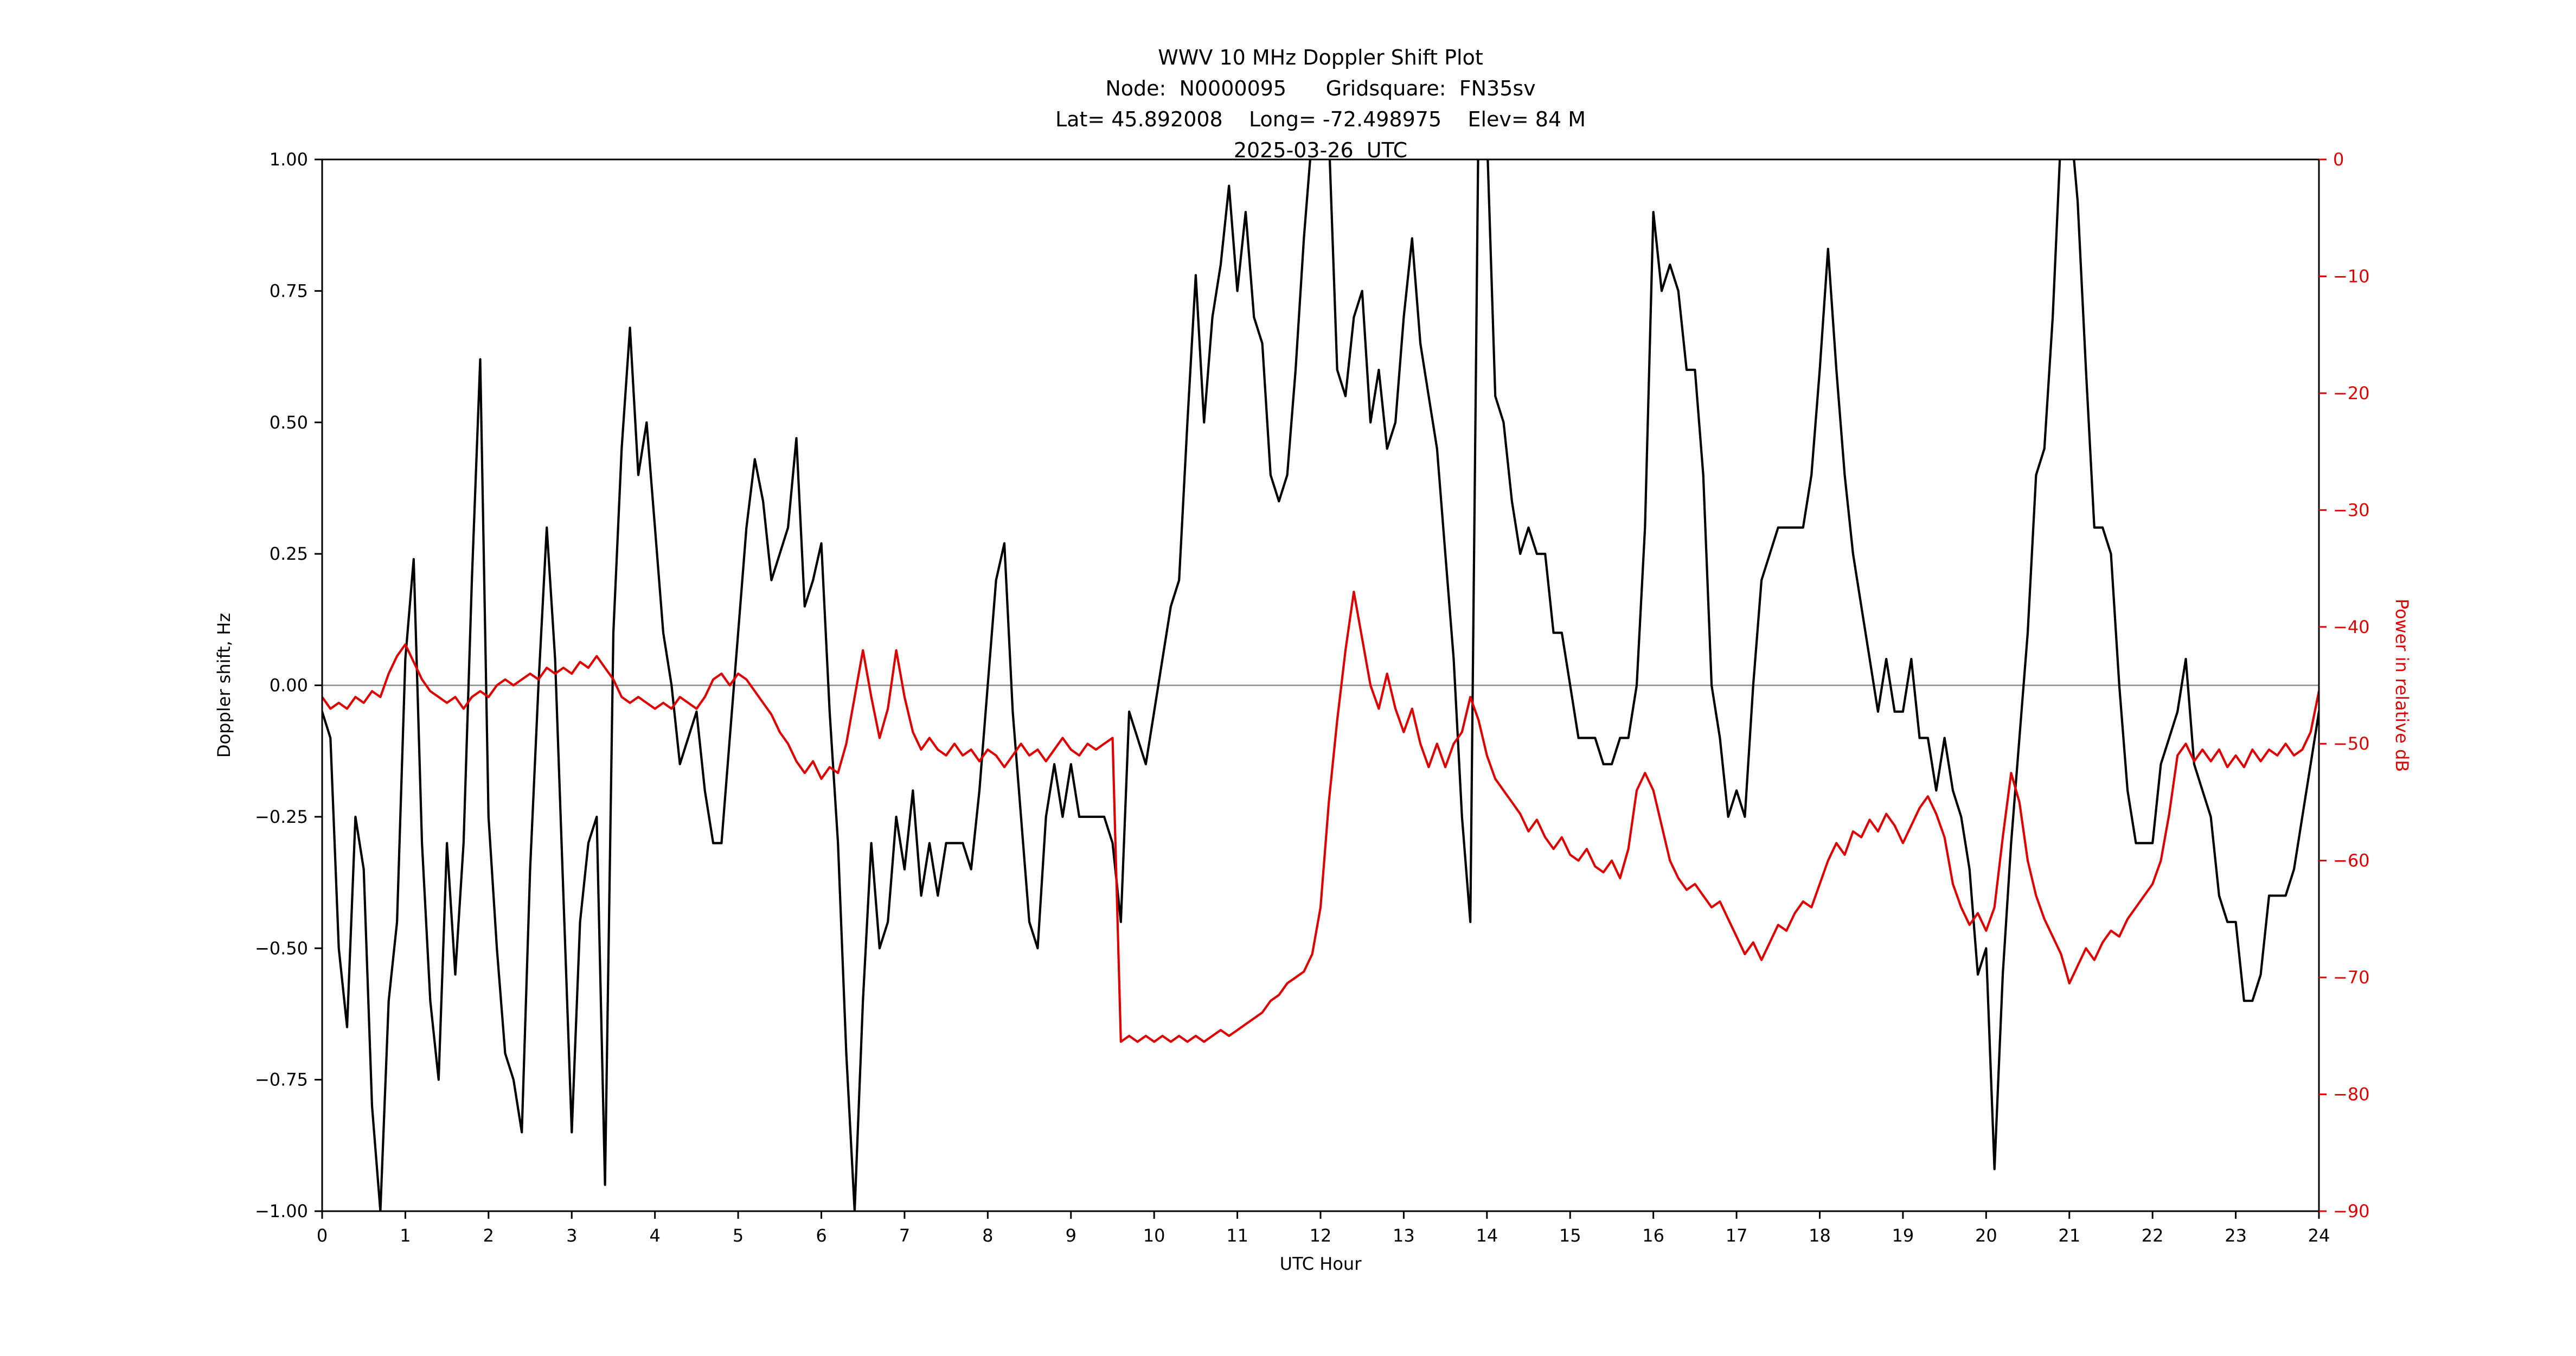  What do you see at coordinates (2351, 977) in the screenshot?
I see `y-right-tick-label: −70` at bounding box center [2351, 977].